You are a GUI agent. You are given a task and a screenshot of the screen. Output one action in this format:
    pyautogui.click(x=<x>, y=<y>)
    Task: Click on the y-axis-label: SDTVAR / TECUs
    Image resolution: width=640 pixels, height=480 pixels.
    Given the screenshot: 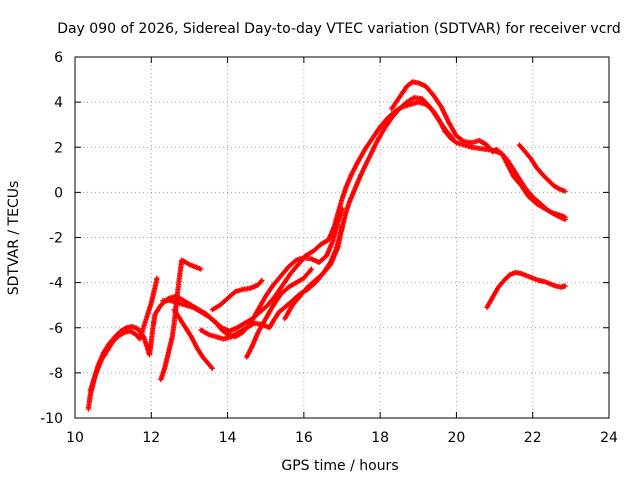 What is the action you would take?
    pyautogui.click(x=14, y=238)
    